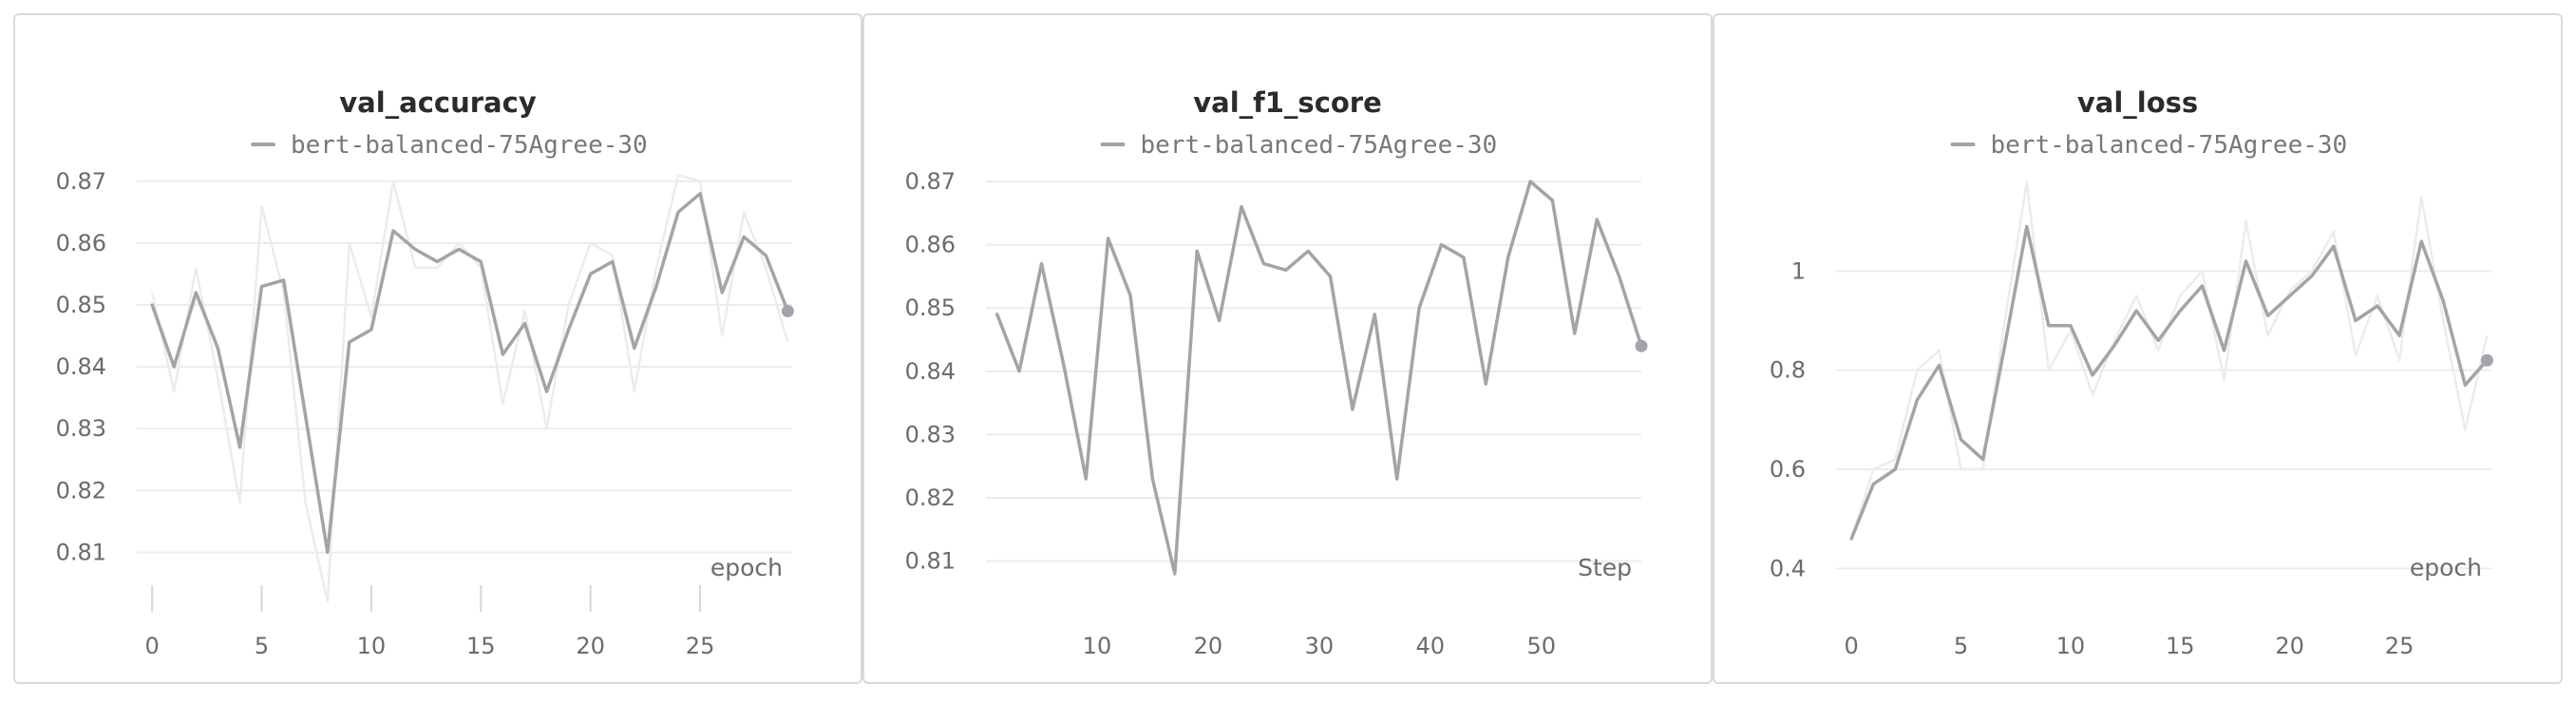 This screenshot has height=703, width=2576. I want to click on chart-title: val_accuracy, so click(438, 102).